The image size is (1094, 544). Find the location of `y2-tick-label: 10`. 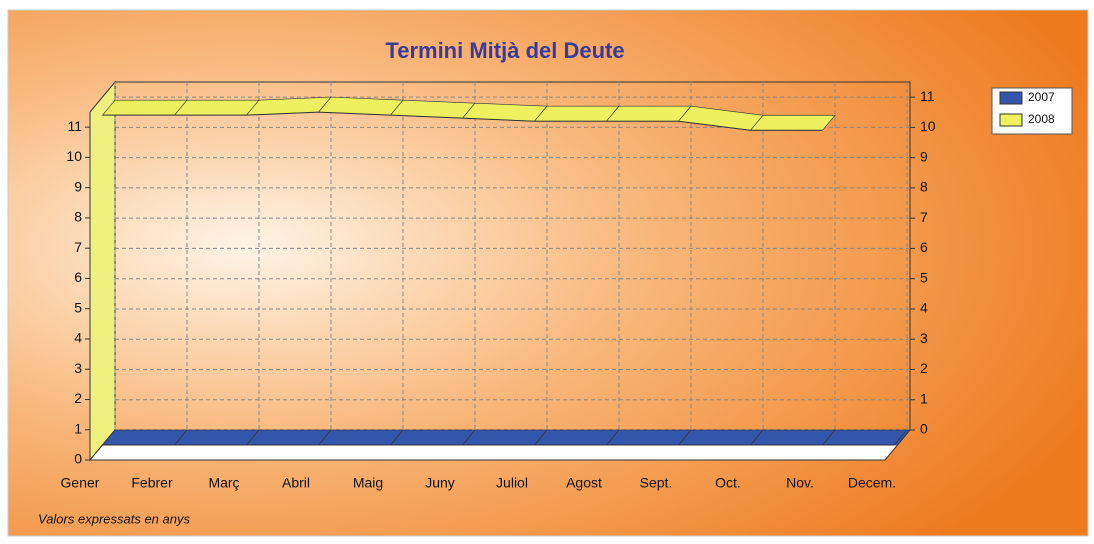

y2-tick-label: 10 is located at coordinates (928, 126).